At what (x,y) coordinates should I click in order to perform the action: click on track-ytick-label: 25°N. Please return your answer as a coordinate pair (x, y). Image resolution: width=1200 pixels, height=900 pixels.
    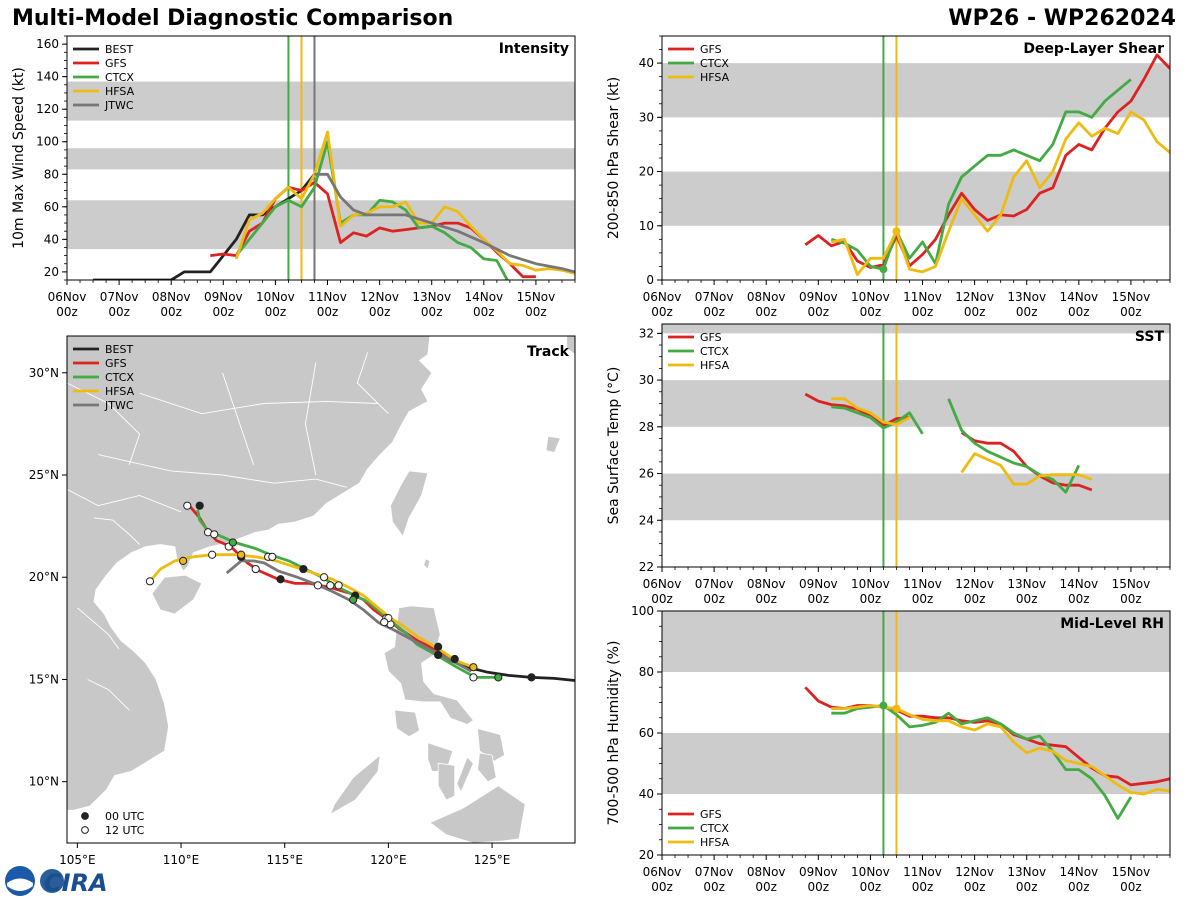
    Looking at the image, I should click on (44, 475).